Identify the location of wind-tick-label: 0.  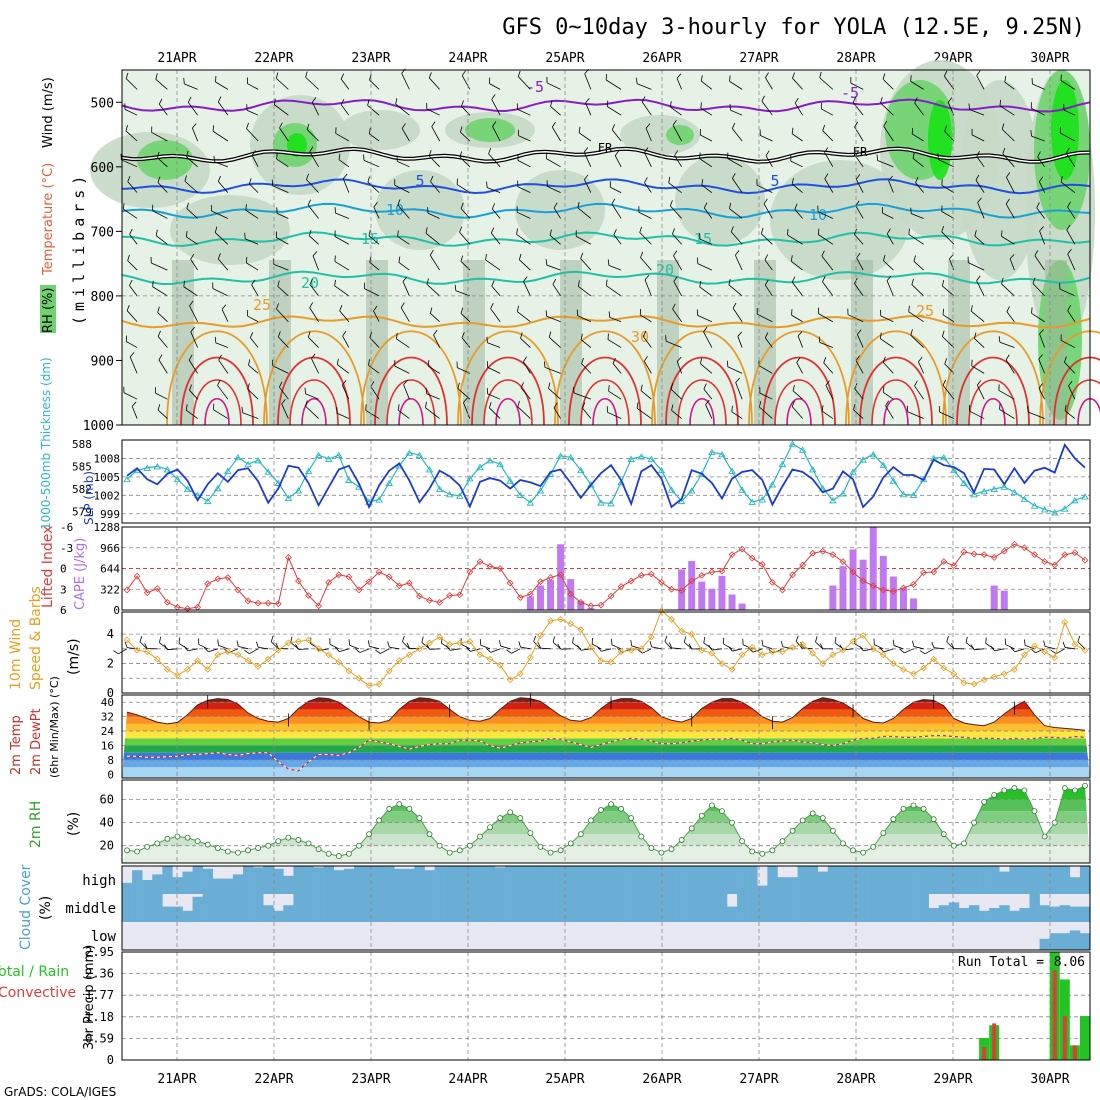
(110, 693).